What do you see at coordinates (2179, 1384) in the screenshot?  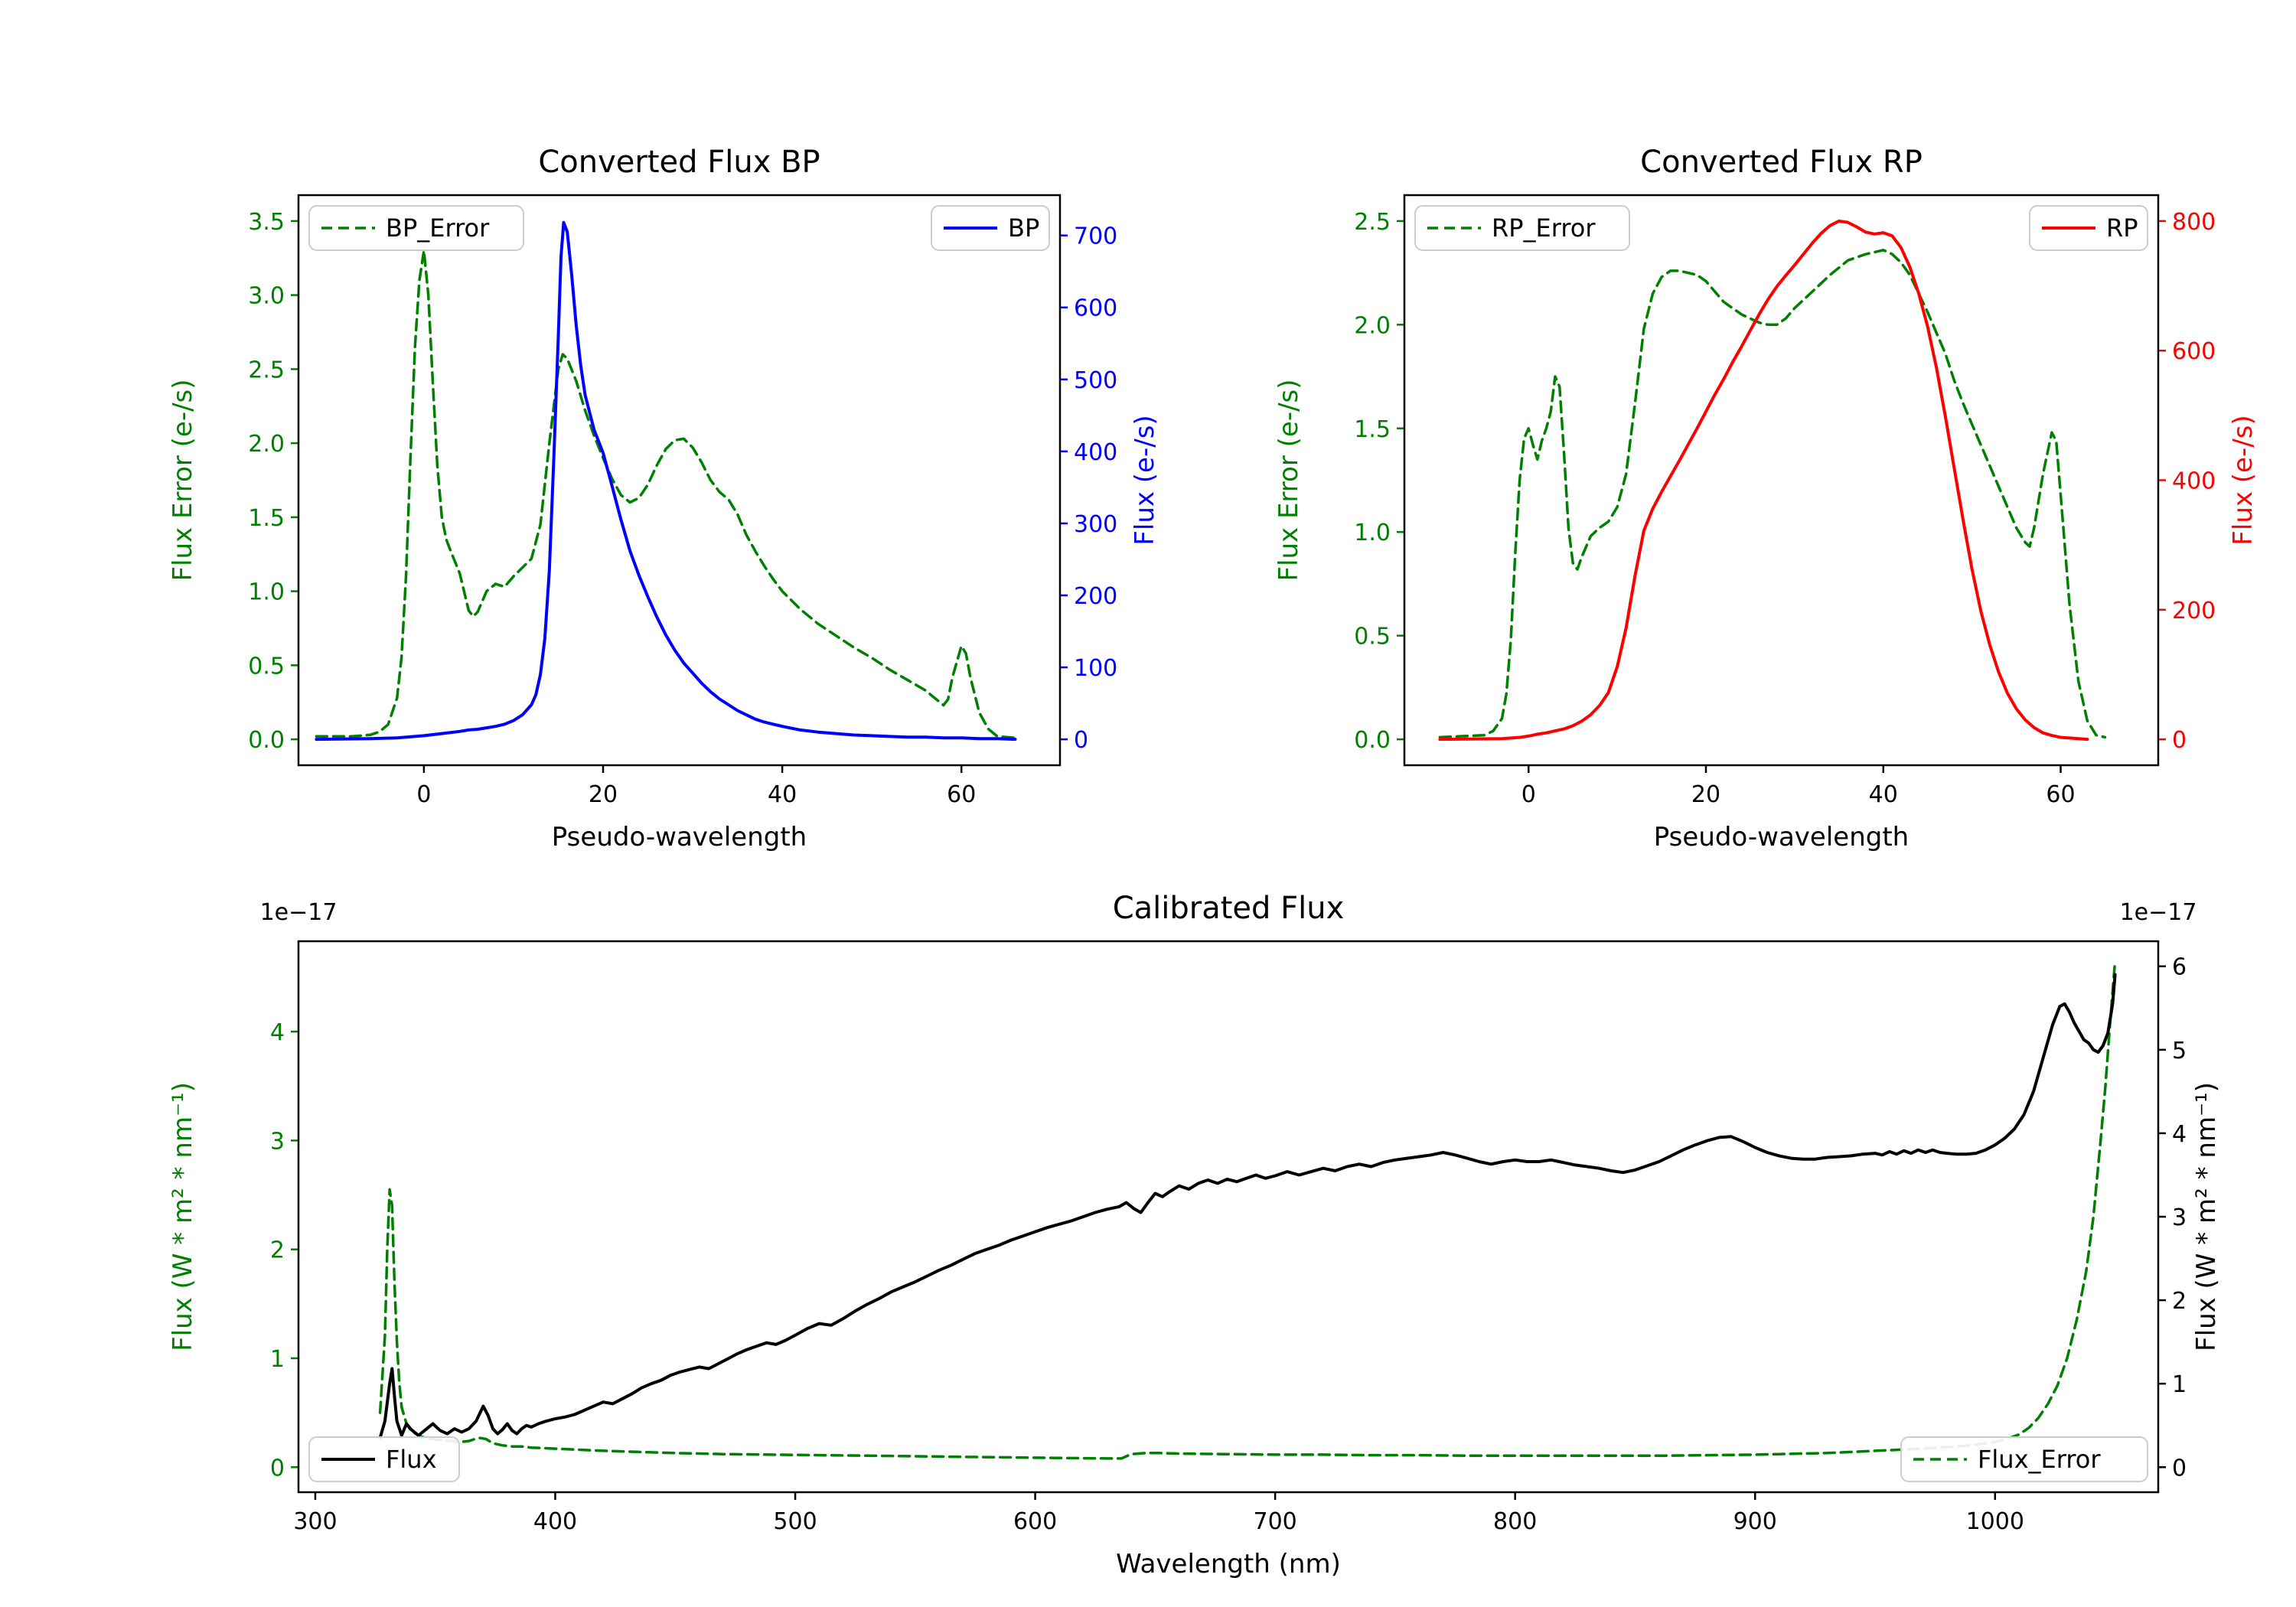 I see `right-y-tick-label: 1` at bounding box center [2179, 1384].